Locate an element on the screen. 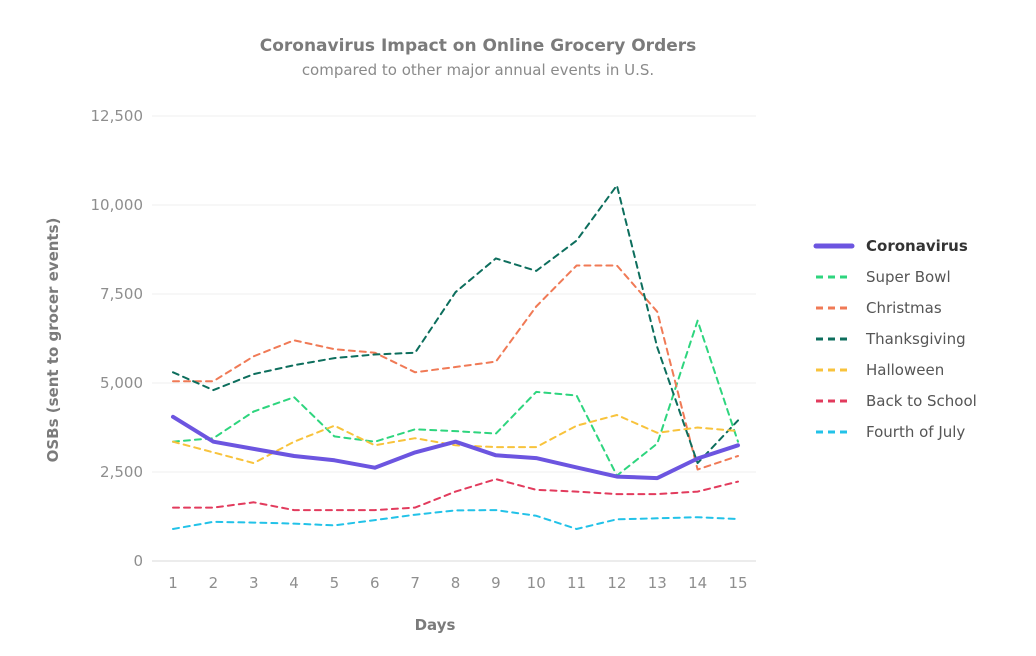  x-tick-label: 10 is located at coordinates (536, 583).